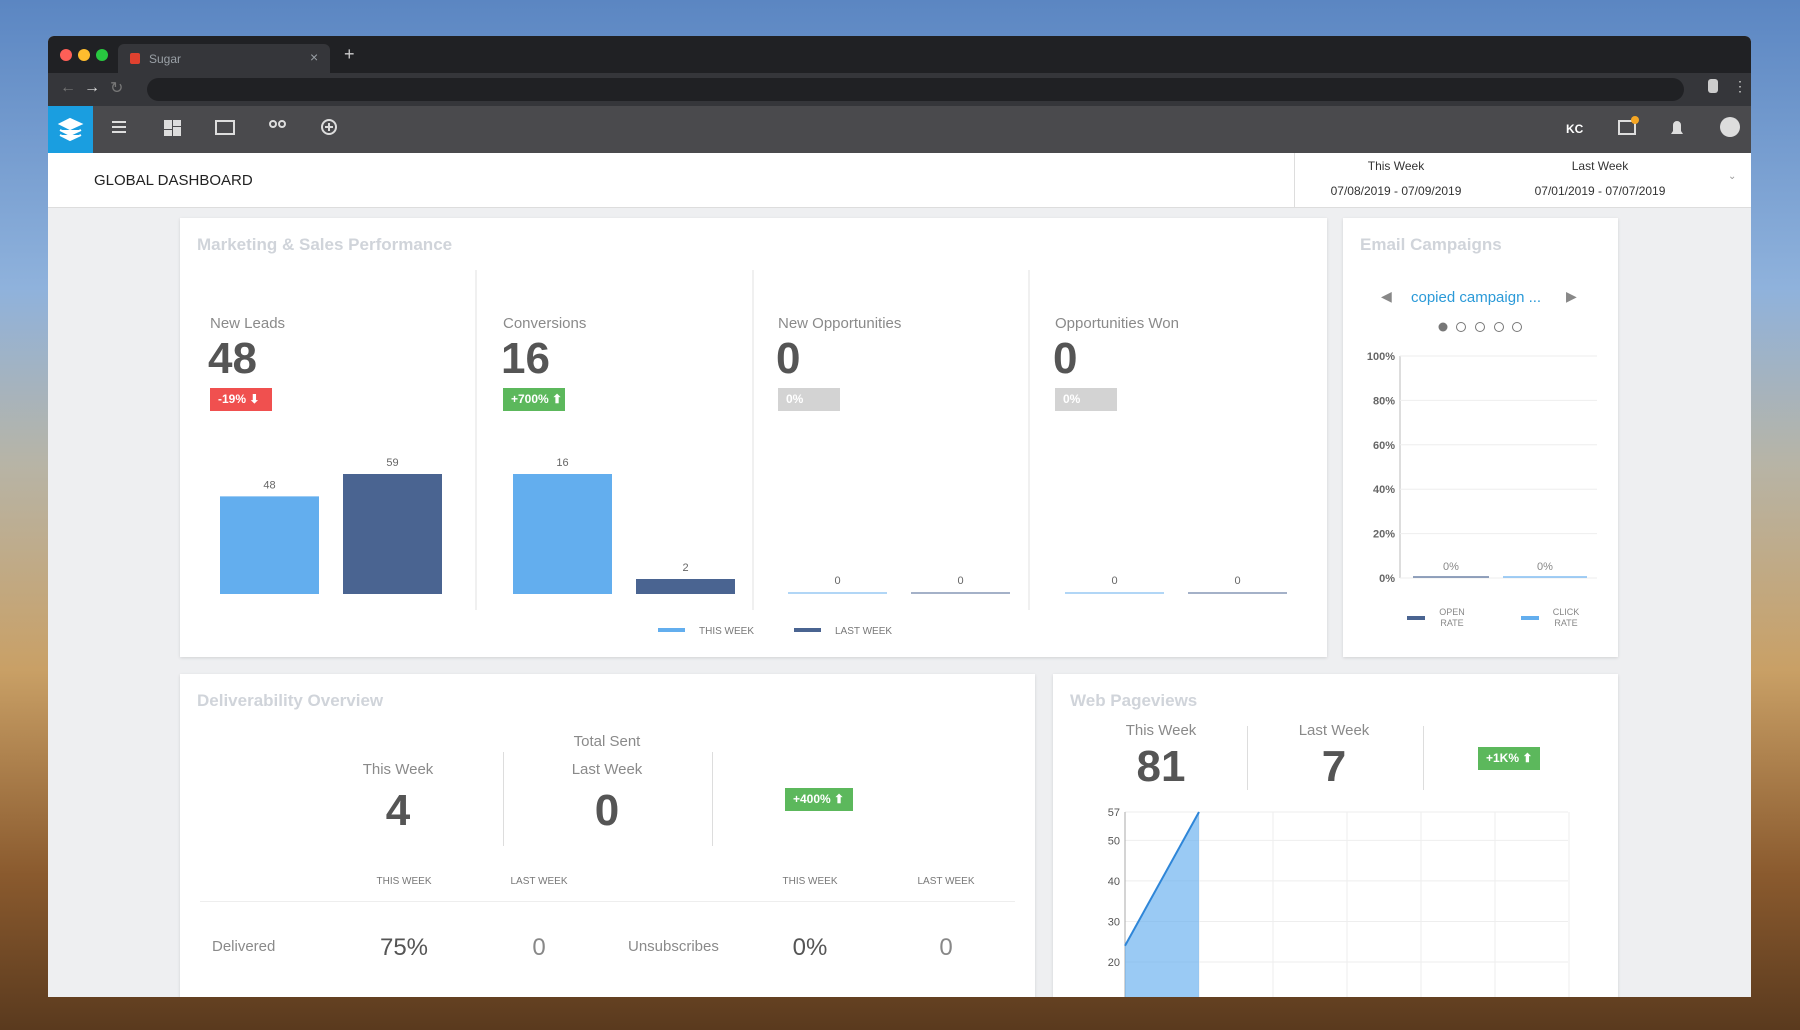  I want to click on change-badge: +400% ⬆, so click(819, 799).